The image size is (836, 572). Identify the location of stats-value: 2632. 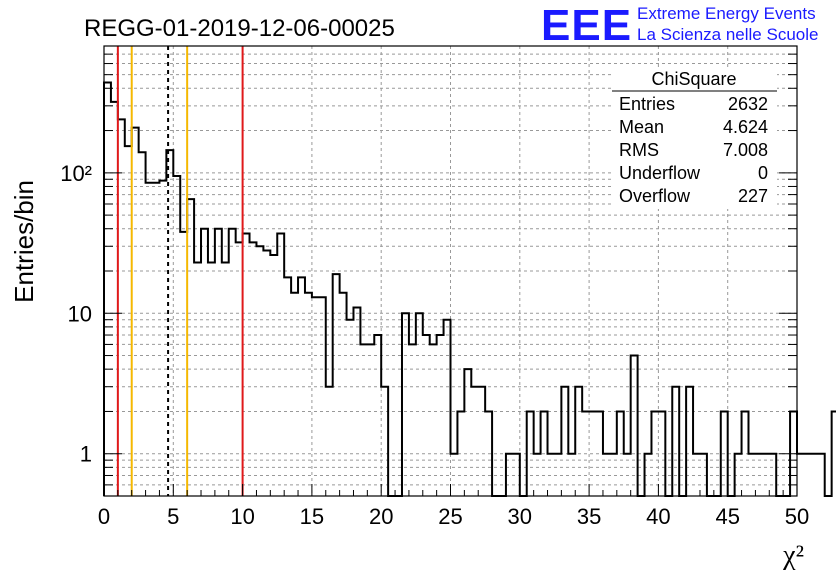
(748, 104).